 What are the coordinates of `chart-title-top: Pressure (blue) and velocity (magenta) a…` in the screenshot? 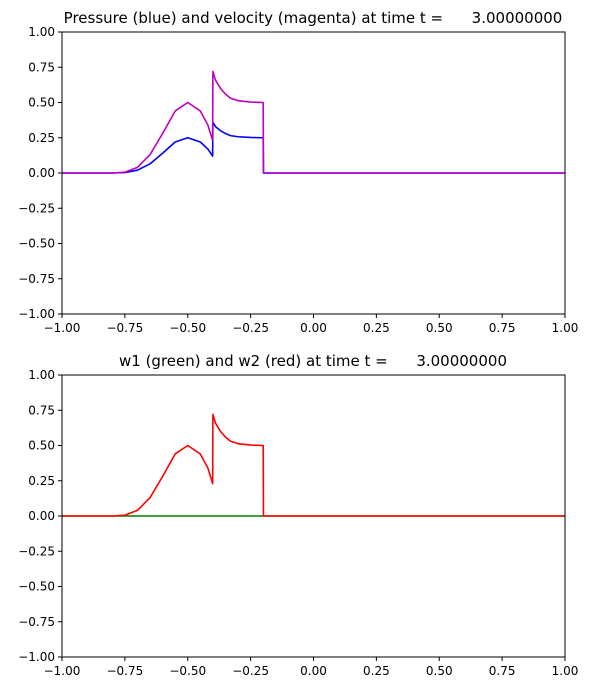 It's located at (313, 18).